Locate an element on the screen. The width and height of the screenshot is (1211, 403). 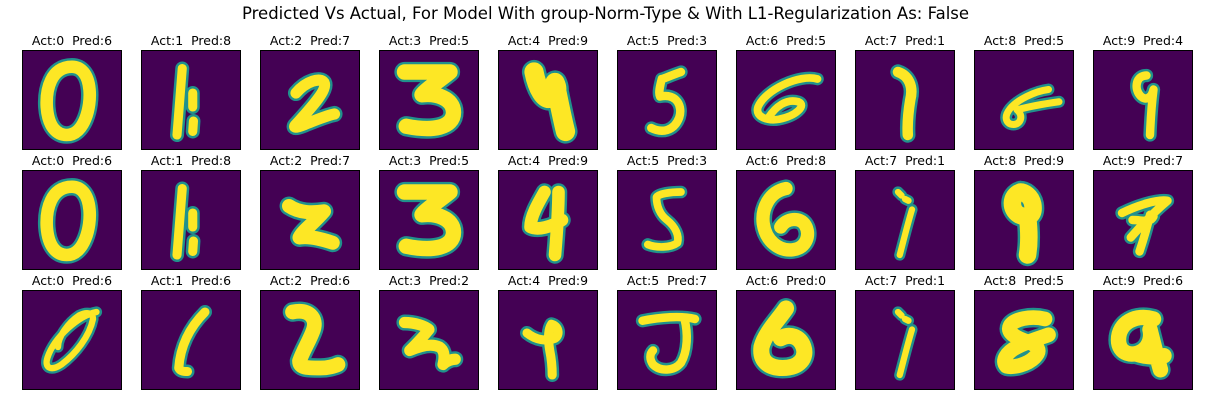
panel-label: Act:6 Pred:0 is located at coordinates (786, 280).